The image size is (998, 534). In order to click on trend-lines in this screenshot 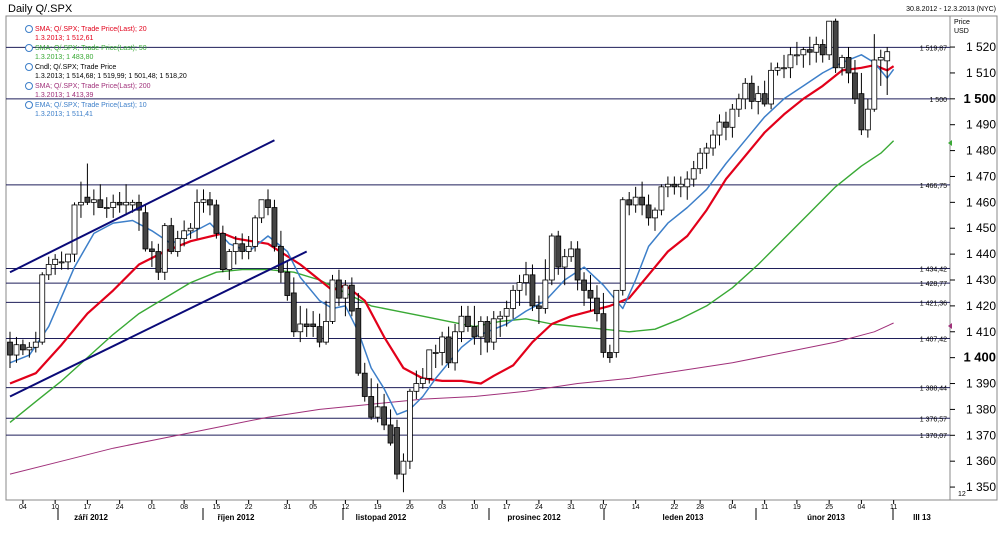, I will do `click(158, 268)`.